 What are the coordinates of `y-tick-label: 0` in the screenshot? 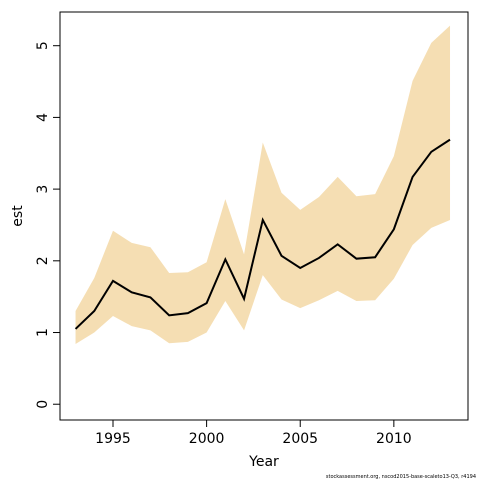 It's located at (43, 404).